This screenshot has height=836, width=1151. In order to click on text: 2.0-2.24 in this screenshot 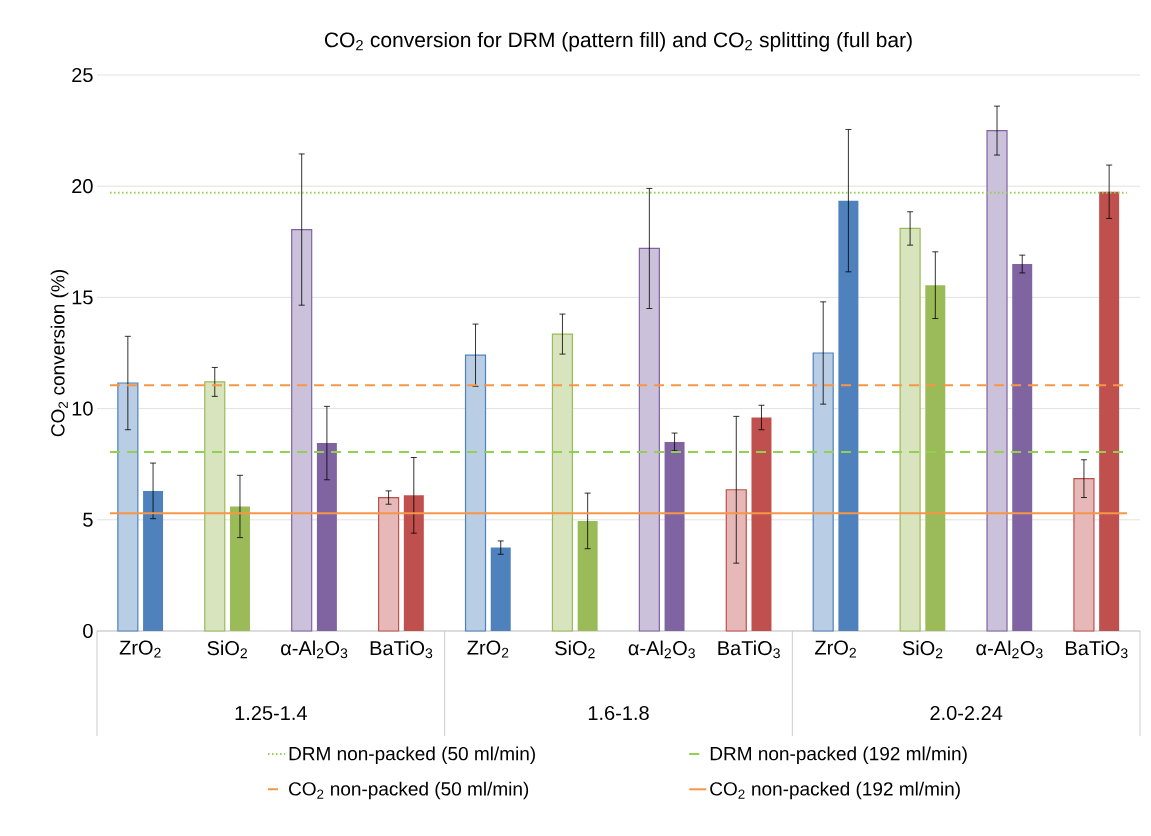, I will do `click(966, 713)`.